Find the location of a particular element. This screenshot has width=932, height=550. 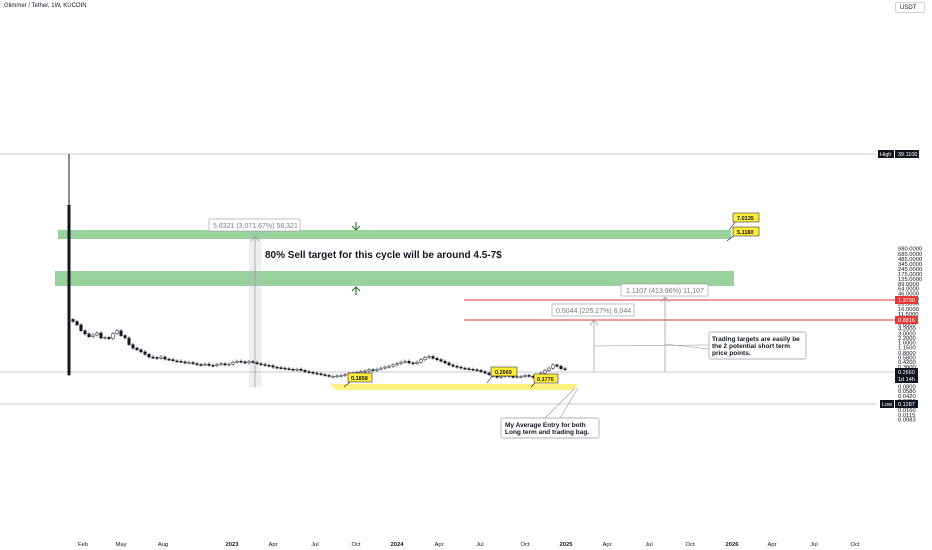

price-tick-label: 2.2000 is located at coordinates (907, 339).